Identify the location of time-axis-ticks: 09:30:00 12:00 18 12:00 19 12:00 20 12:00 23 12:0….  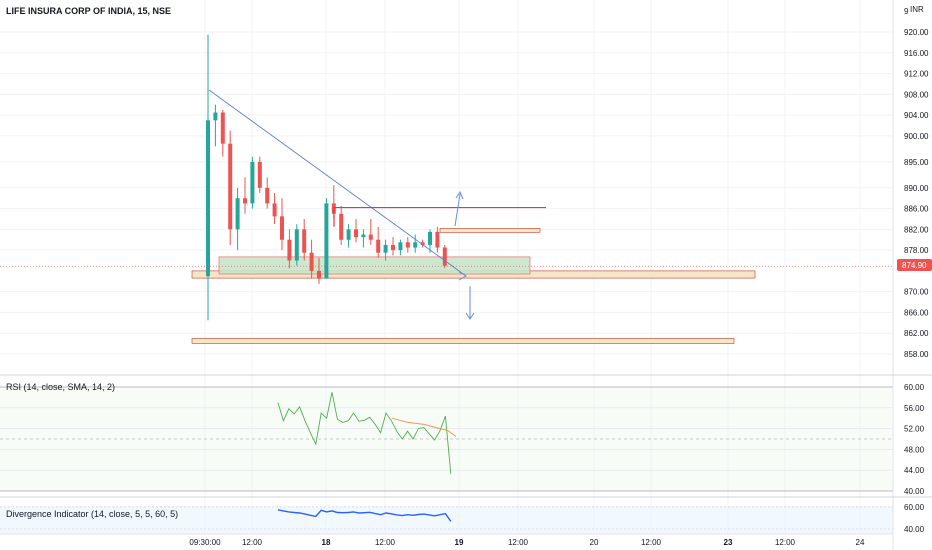
(446, 540).